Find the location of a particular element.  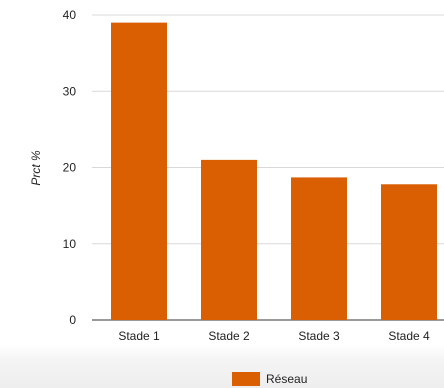

y-tick-label: 0 is located at coordinates (72, 320).